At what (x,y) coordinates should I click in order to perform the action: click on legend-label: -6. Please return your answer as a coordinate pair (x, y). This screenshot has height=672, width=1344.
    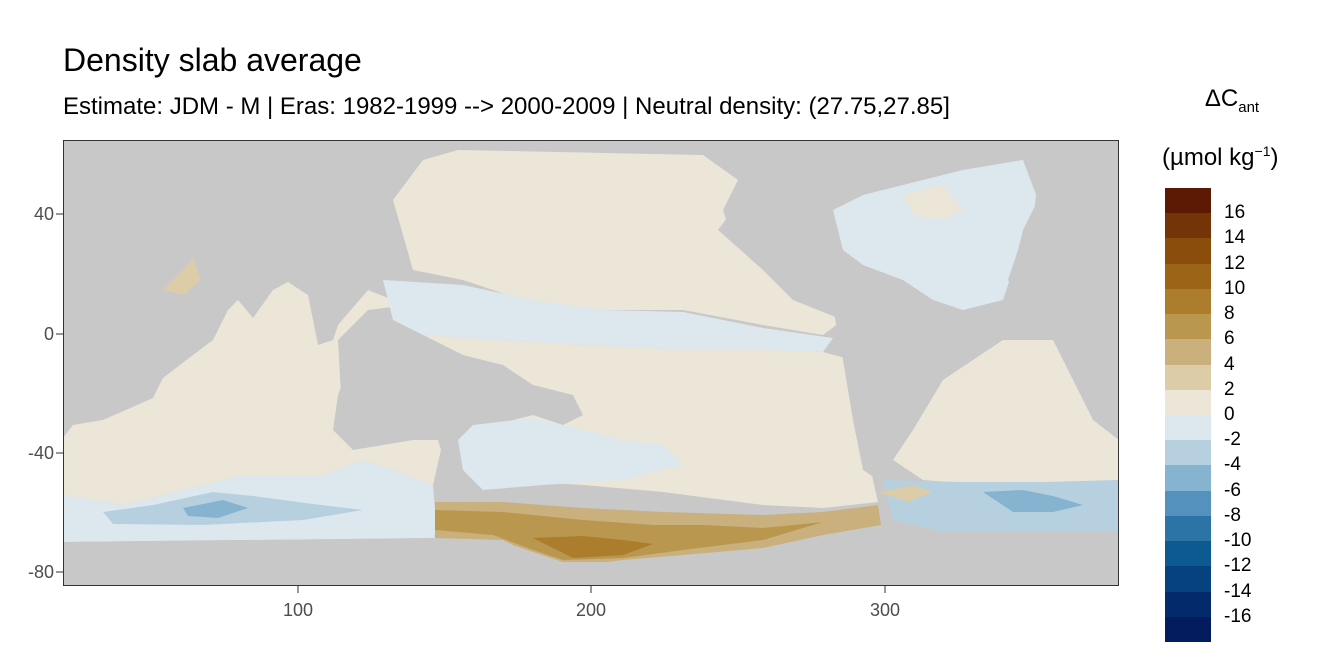
    Looking at the image, I should click on (1232, 490).